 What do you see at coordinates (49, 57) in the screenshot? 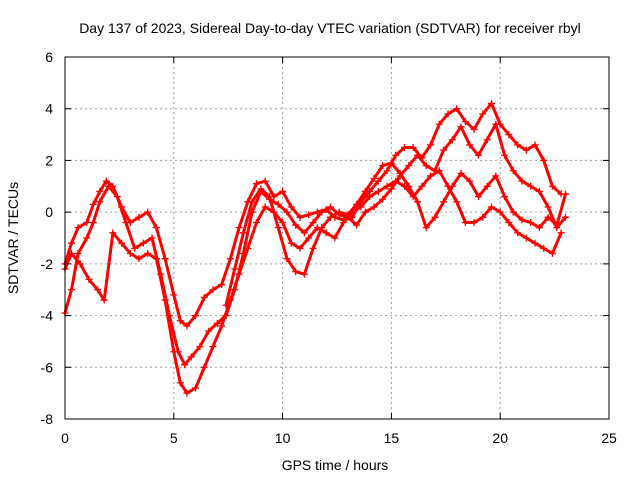
I see `y-tick-label: 6` at bounding box center [49, 57].